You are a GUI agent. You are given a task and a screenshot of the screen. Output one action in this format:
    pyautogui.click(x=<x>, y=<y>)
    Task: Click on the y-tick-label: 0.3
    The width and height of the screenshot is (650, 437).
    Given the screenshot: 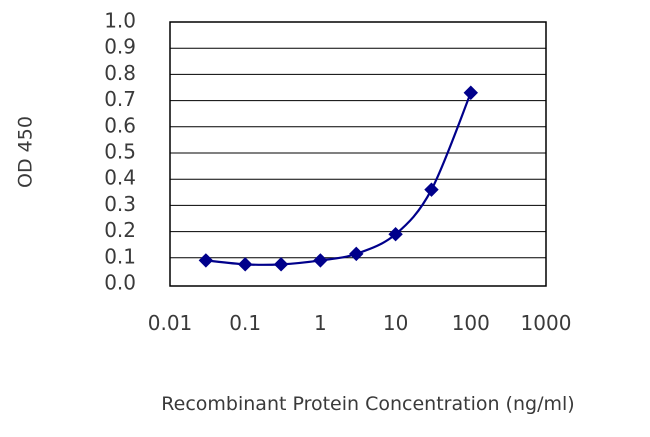 What is the action you would take?
    pyautogui.click(x=120, y=204)
    